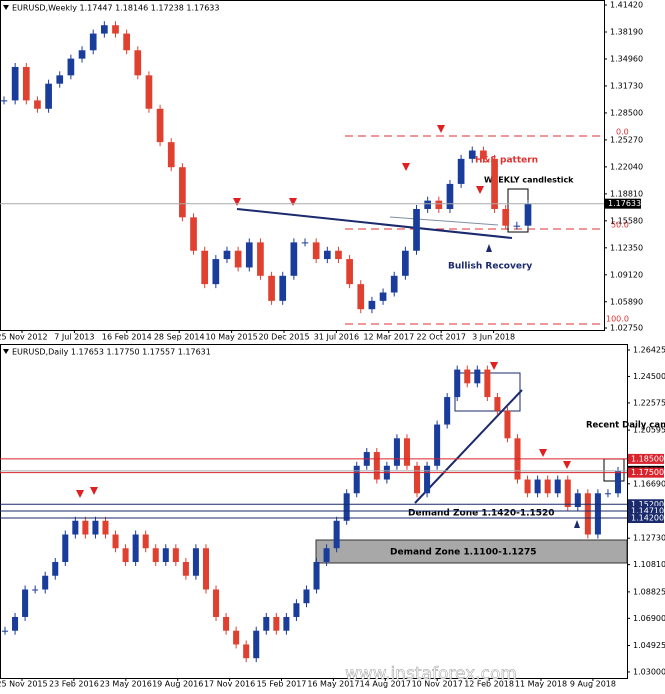  I want to click on neckline, so click(444, 221).